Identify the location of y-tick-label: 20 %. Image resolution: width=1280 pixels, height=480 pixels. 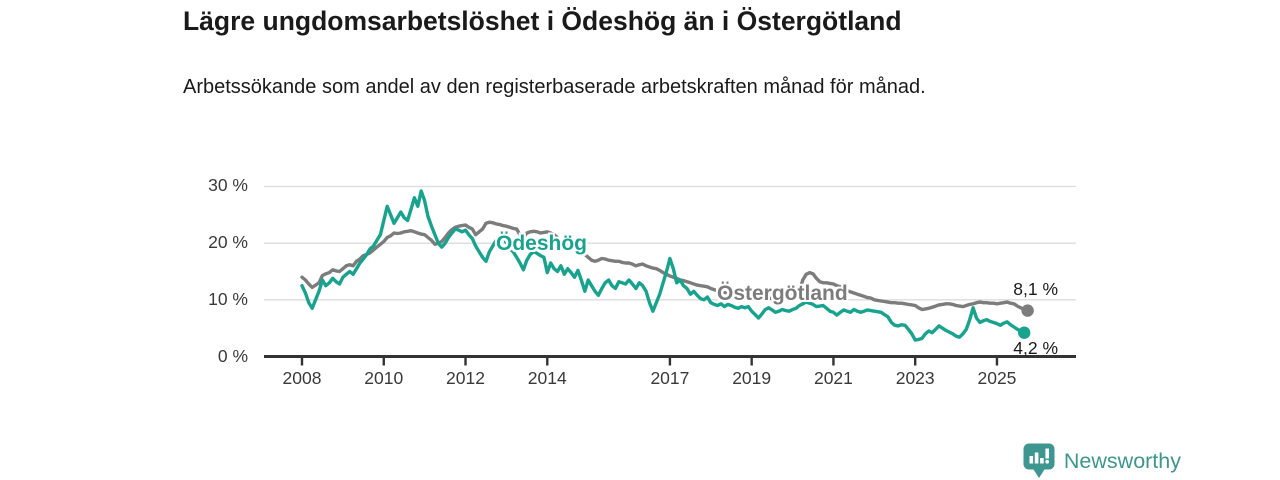
(228, 242).